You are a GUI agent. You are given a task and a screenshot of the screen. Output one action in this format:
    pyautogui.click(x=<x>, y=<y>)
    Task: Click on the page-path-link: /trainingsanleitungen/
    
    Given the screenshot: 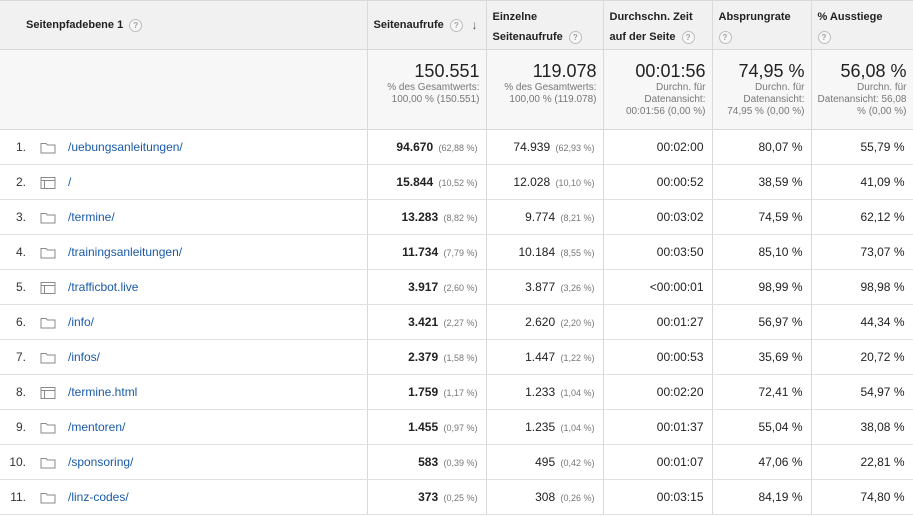 What is the action you would take?
    pyautogui.click(x=125, y=252)
    